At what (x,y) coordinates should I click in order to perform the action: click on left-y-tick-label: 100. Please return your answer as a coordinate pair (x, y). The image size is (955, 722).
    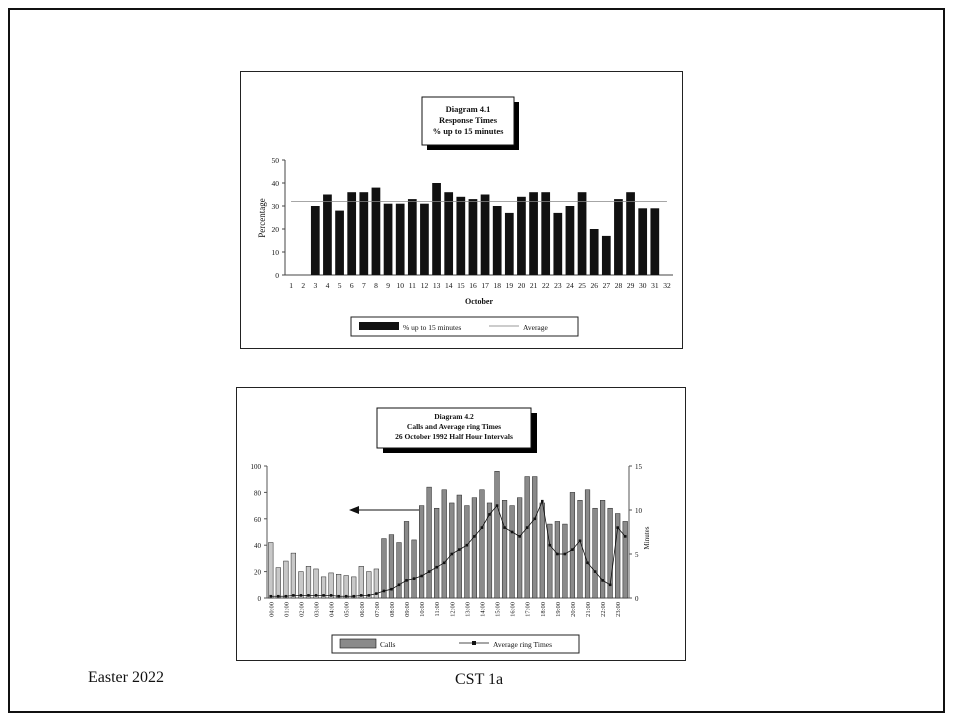
    Looking at the image, I should click on (256, 467).